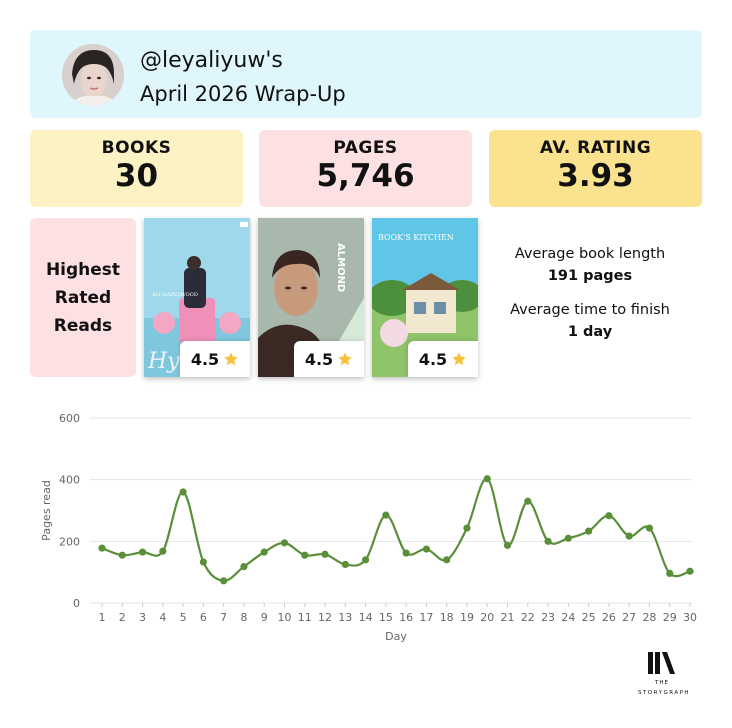 Image resolution: width=732 pixels, height=728 pixels. What do you see at coordinates (595, 148) in the screenshot?
I see `stat-rating-label: AV. RATING` at bounding box center [595, 148].